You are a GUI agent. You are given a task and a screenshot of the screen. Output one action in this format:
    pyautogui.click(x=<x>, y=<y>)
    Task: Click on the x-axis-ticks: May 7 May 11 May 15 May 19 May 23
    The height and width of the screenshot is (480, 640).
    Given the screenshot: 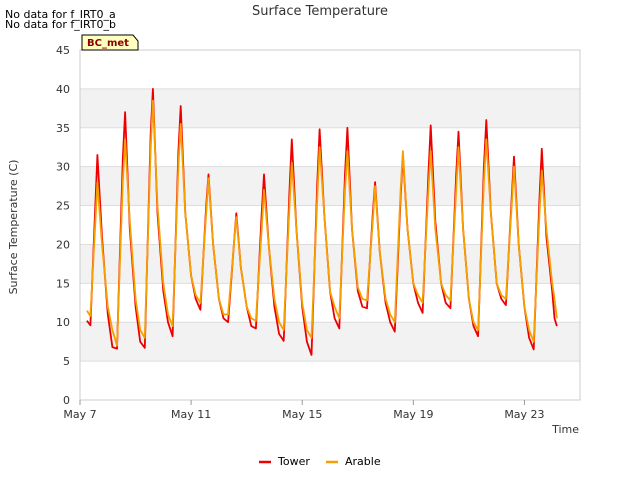 What is the action you would take?
    pyautogui.click(x=304, y=410)
    